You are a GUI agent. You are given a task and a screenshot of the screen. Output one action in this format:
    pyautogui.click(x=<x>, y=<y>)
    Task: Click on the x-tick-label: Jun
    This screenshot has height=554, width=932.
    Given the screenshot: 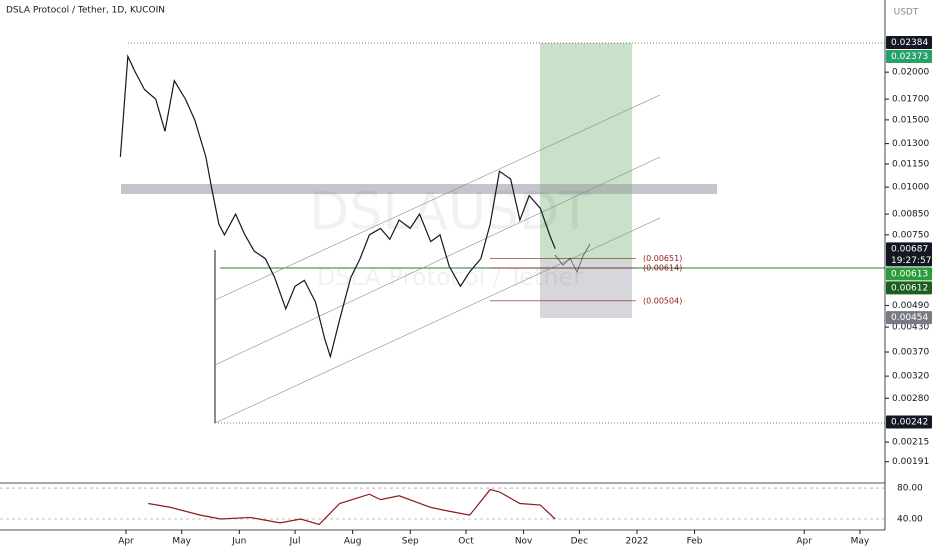 What is the action you would take?
    pyautogui.click(x=238, y=542)
    